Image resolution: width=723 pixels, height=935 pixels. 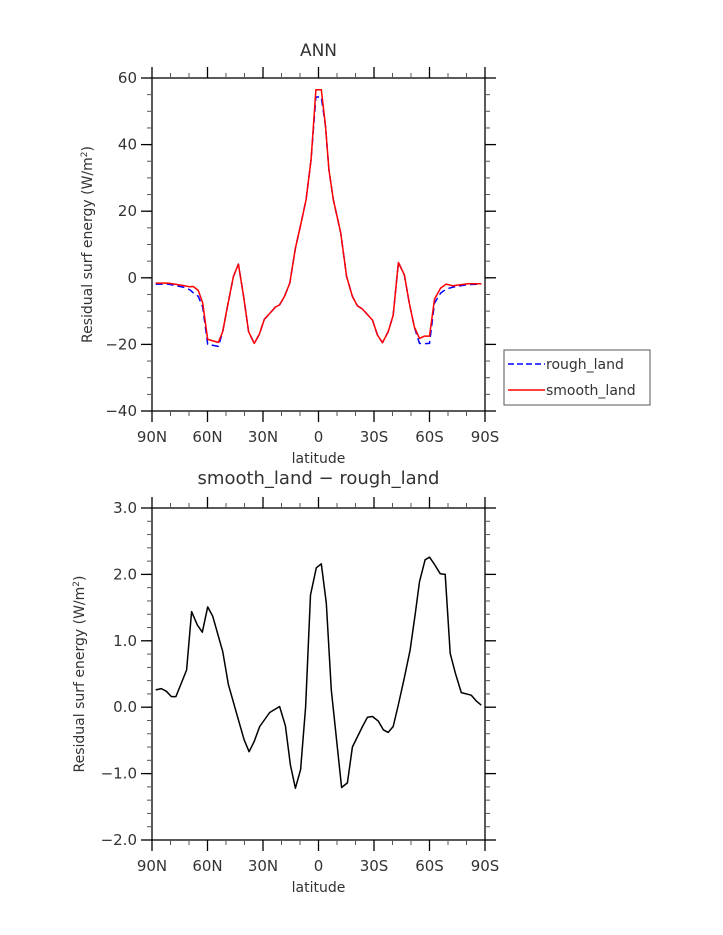 I want to click on y-tick-label: 20, so click(x=127, y=211).